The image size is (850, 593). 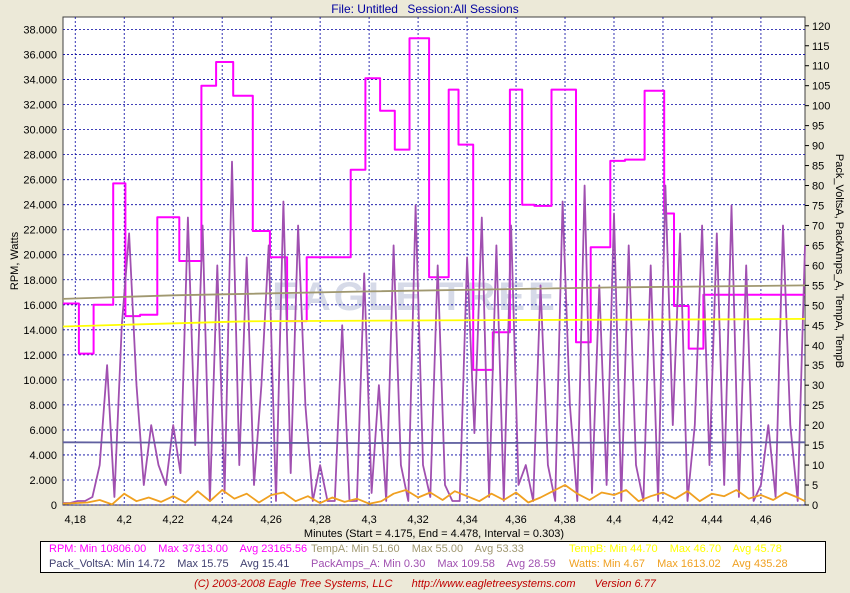 What do you see at coordinates (437, 549) in the screenshot?
I see `stat-tempa-max: Max 55.00` at bounding box center [437, 549].